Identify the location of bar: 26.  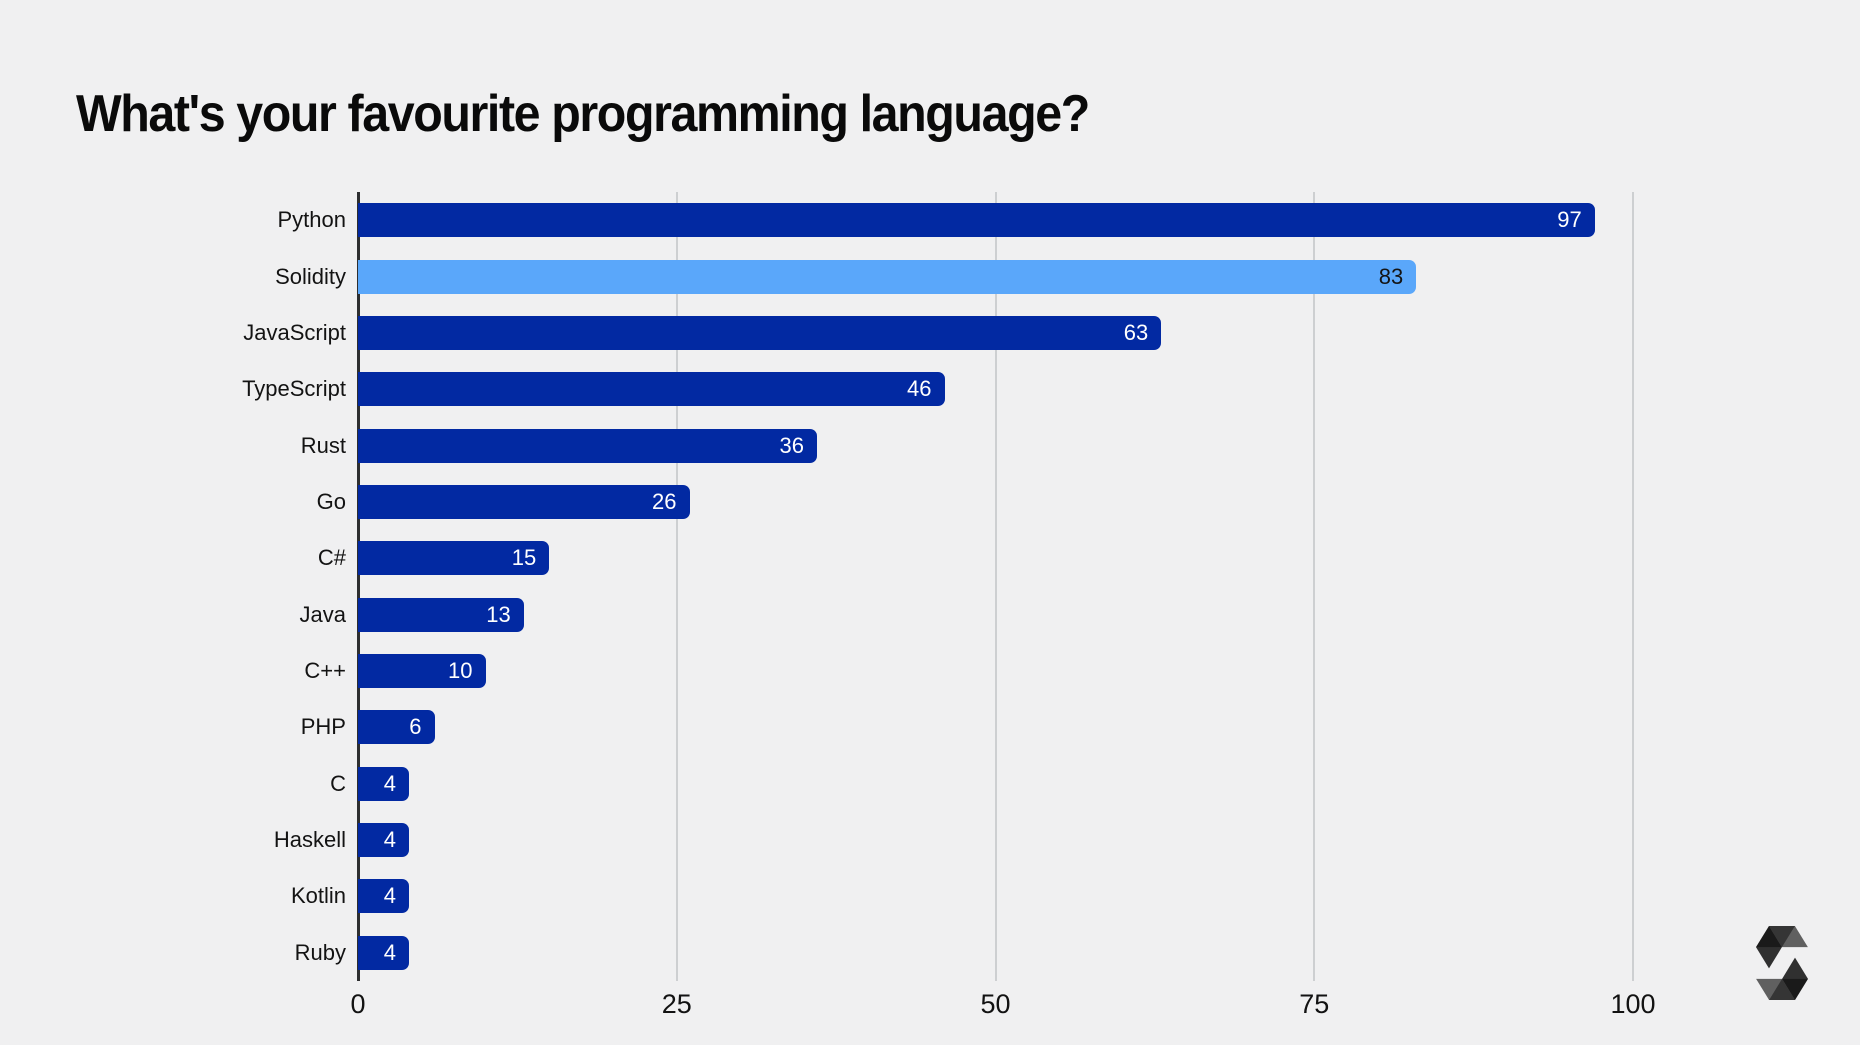
(524, 501).